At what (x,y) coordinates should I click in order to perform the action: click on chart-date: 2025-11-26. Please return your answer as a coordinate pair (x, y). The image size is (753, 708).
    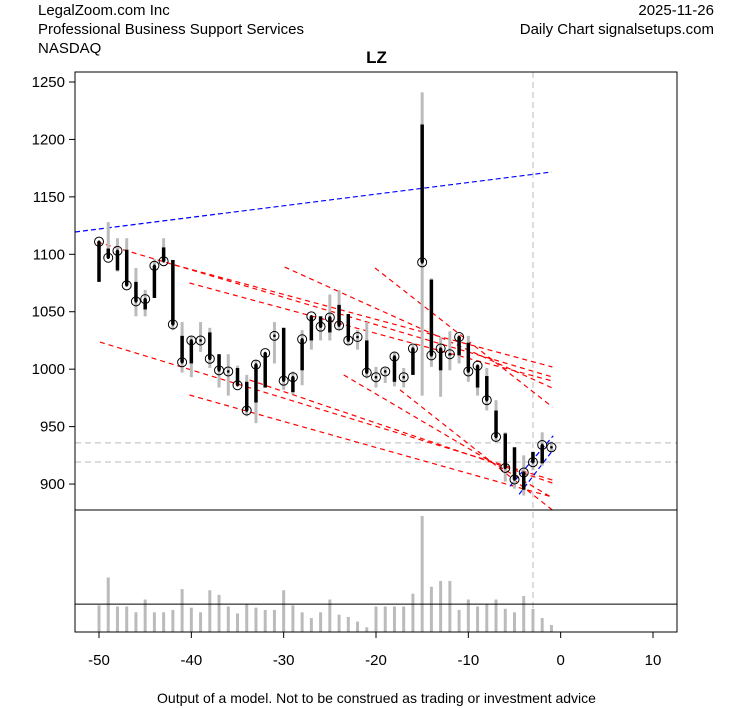
    Looking at the image, I should click on (676, 10).